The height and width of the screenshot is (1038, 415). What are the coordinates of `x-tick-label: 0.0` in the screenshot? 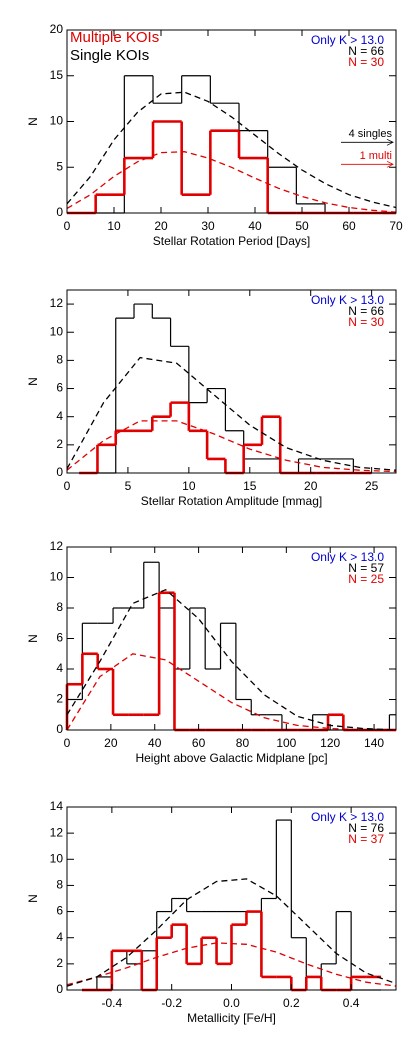 It's located at (231, 1003).